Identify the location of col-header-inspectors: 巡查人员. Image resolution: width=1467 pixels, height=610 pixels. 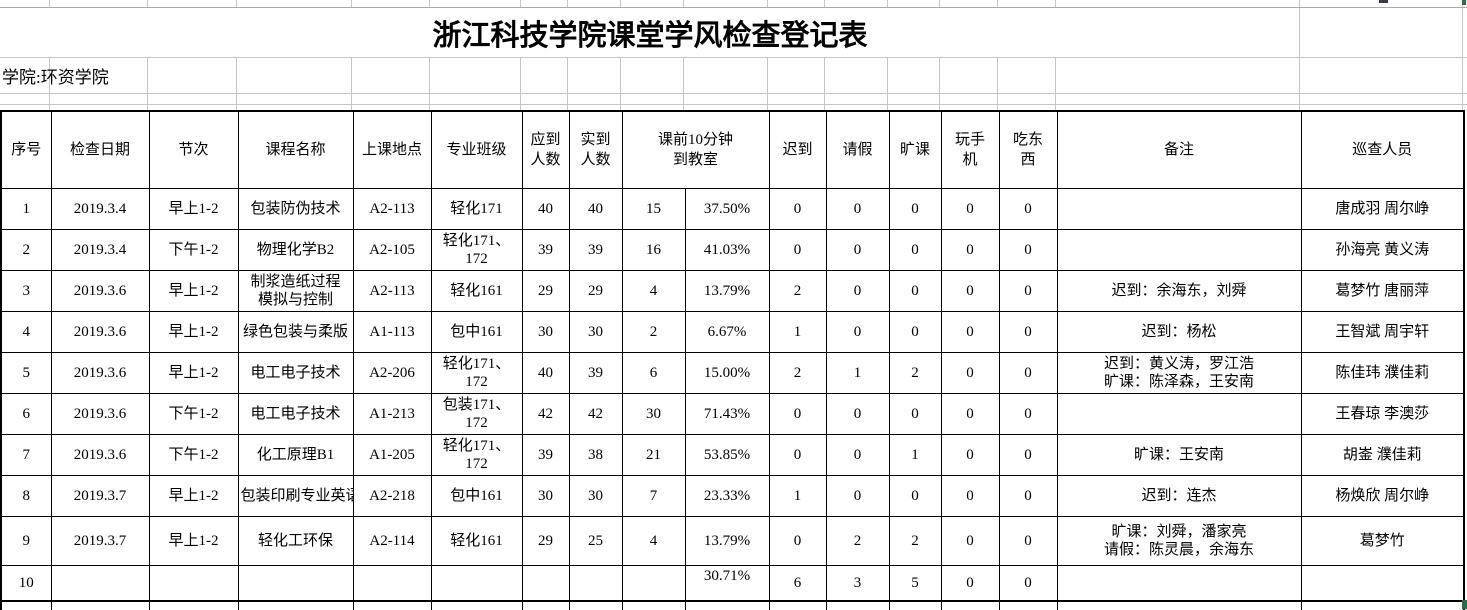
(1382, 149).